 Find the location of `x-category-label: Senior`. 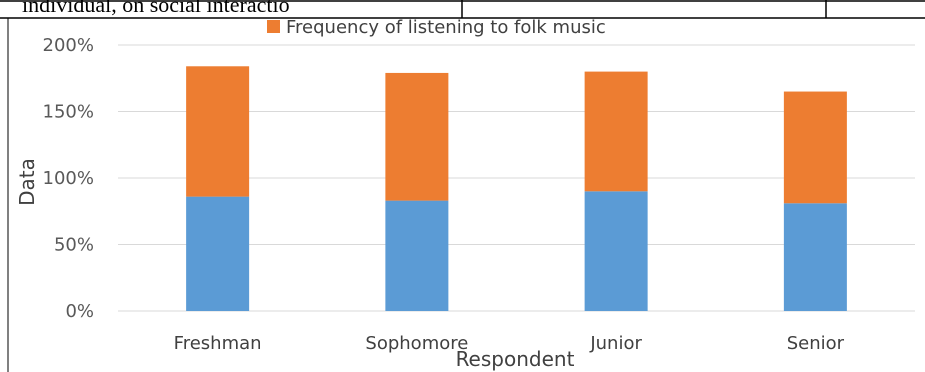

x-category-label: Senior is located at coordinates (816, 343).